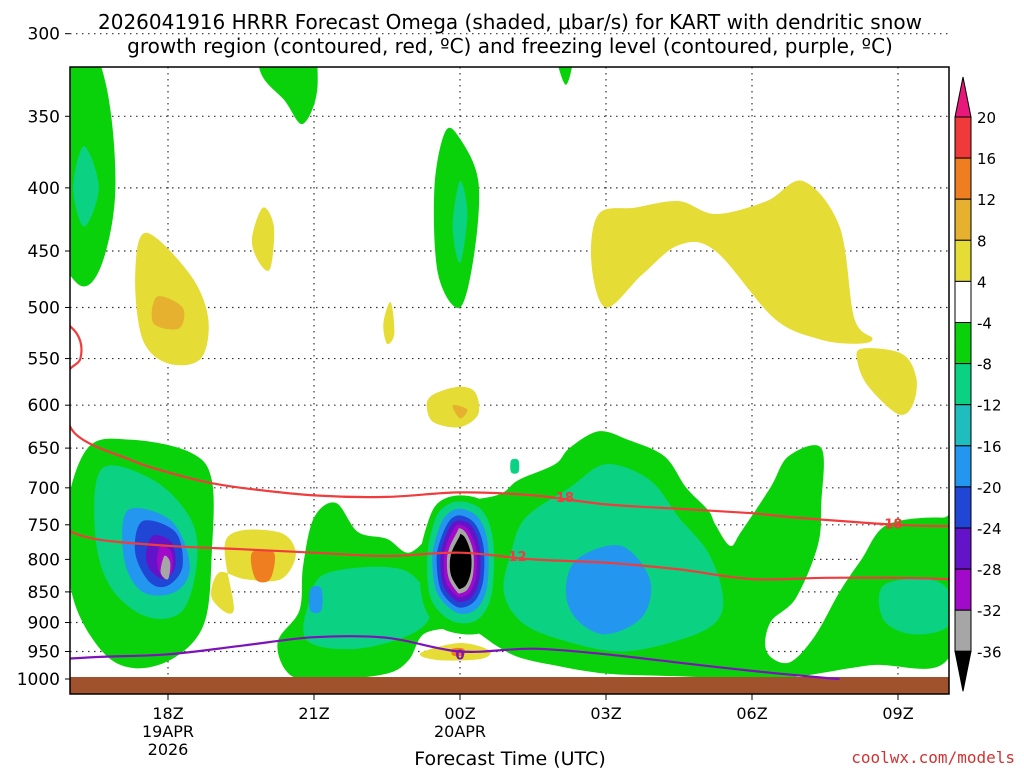  What do you see at coordinates (982, 282) in the screenshot?
I see `colorbar-label-4: 4` at bounding box center [982, 282].